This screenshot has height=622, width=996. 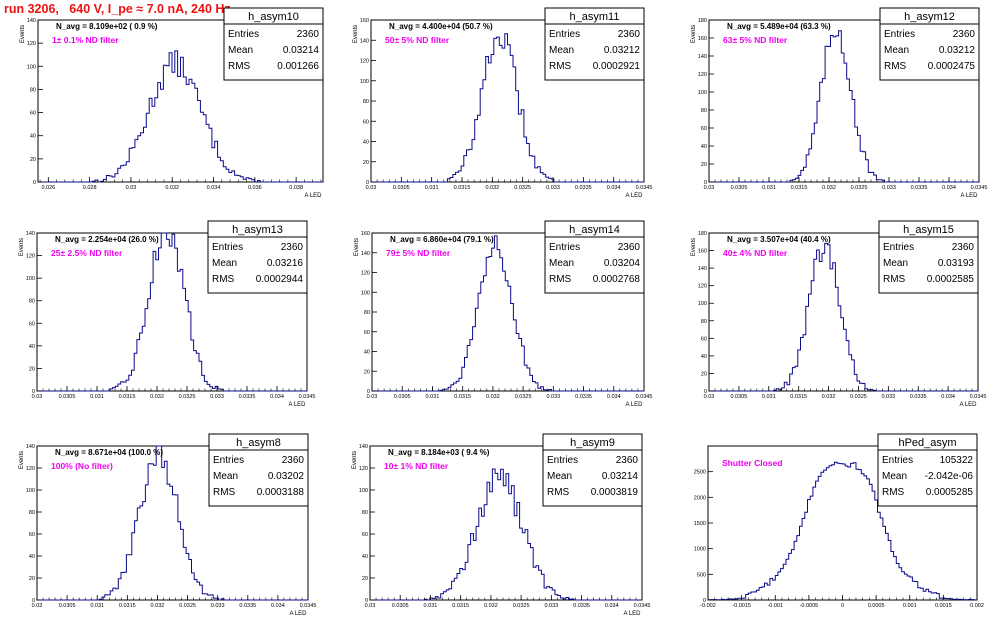 I want to click on stats-title: h_asym9, so click(x=592, y=443).